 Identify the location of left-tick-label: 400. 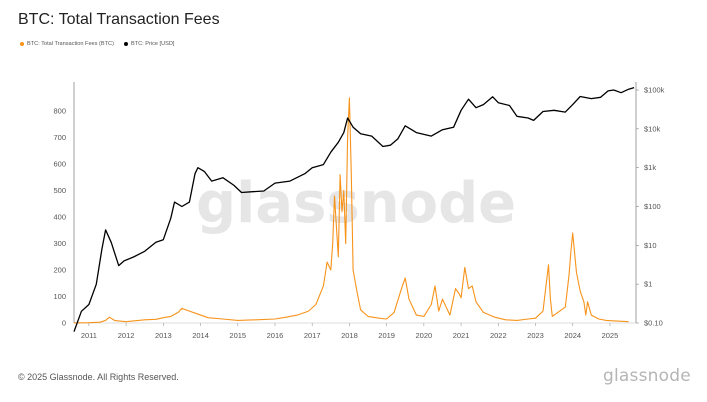
(59, 217).